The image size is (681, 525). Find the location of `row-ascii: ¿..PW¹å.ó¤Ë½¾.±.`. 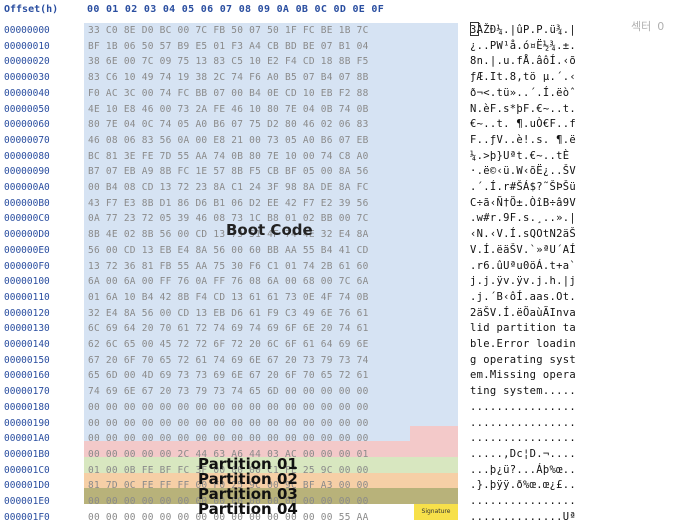

row-ascii: ¿..PW¹å.ó¤Ë½¾.±. is located at coordinates (523, 45).